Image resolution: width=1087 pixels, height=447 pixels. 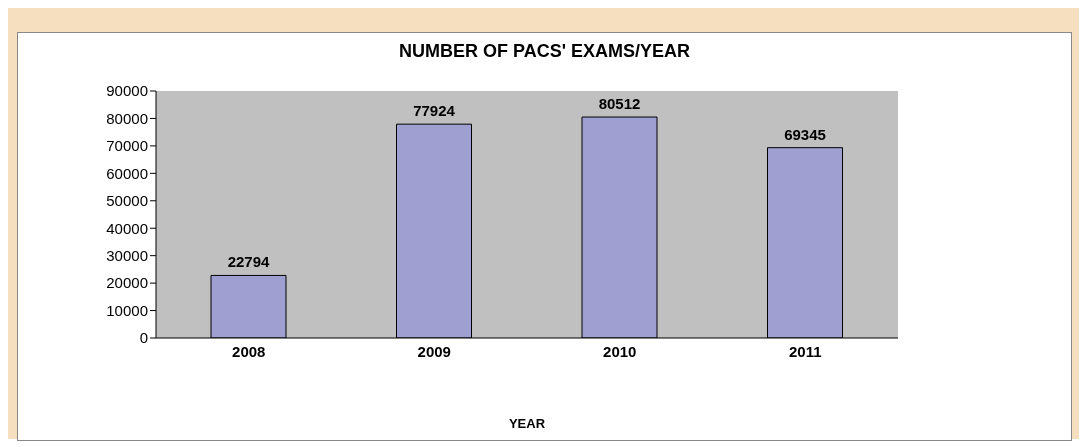 What do you see at coordinates (127, 255) in the screenshot?
I see `y-tick-label: 30000` at bounding box center [127, 255].